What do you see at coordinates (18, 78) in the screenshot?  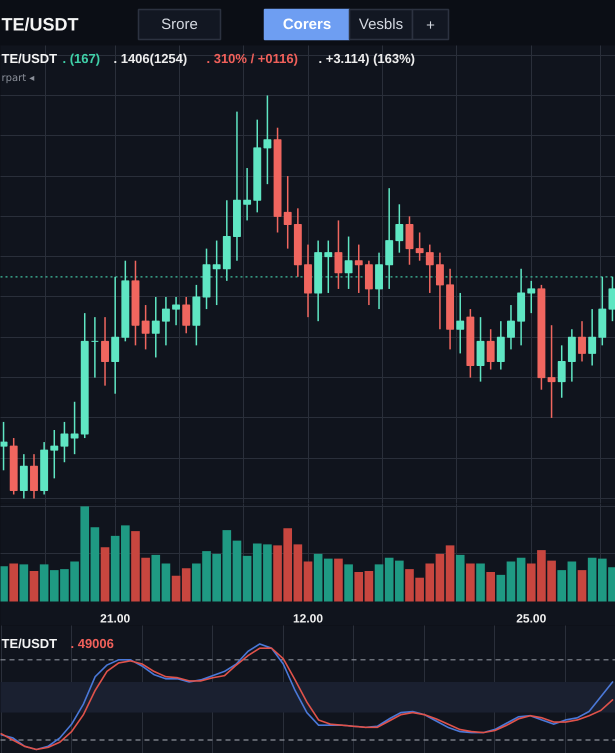 I see `text: rpart ◂` at bounding box center [18, 78].